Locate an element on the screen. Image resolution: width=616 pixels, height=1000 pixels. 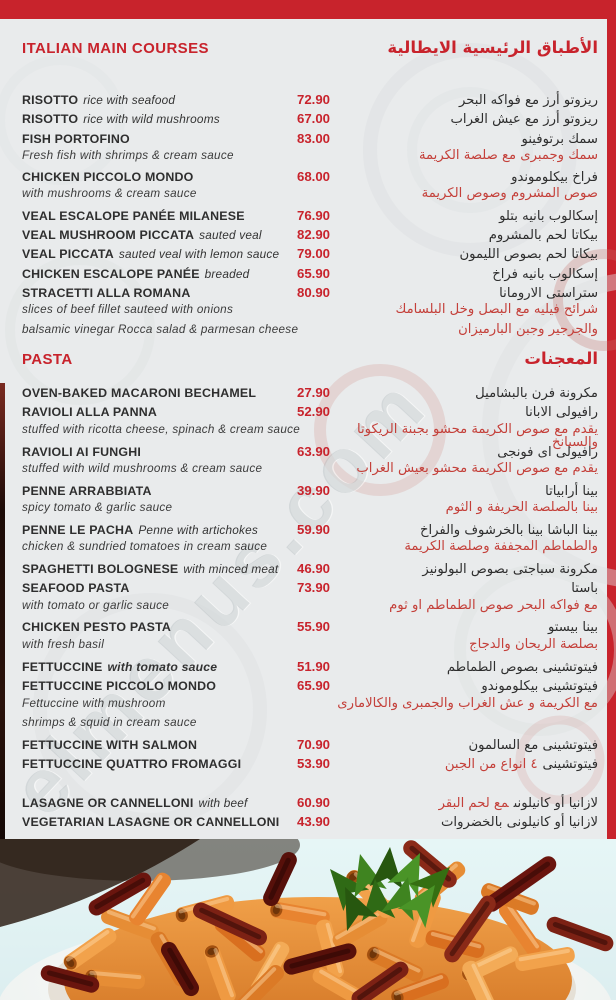
item-note: Penne with artichokes is located at coordinates (198, 529).